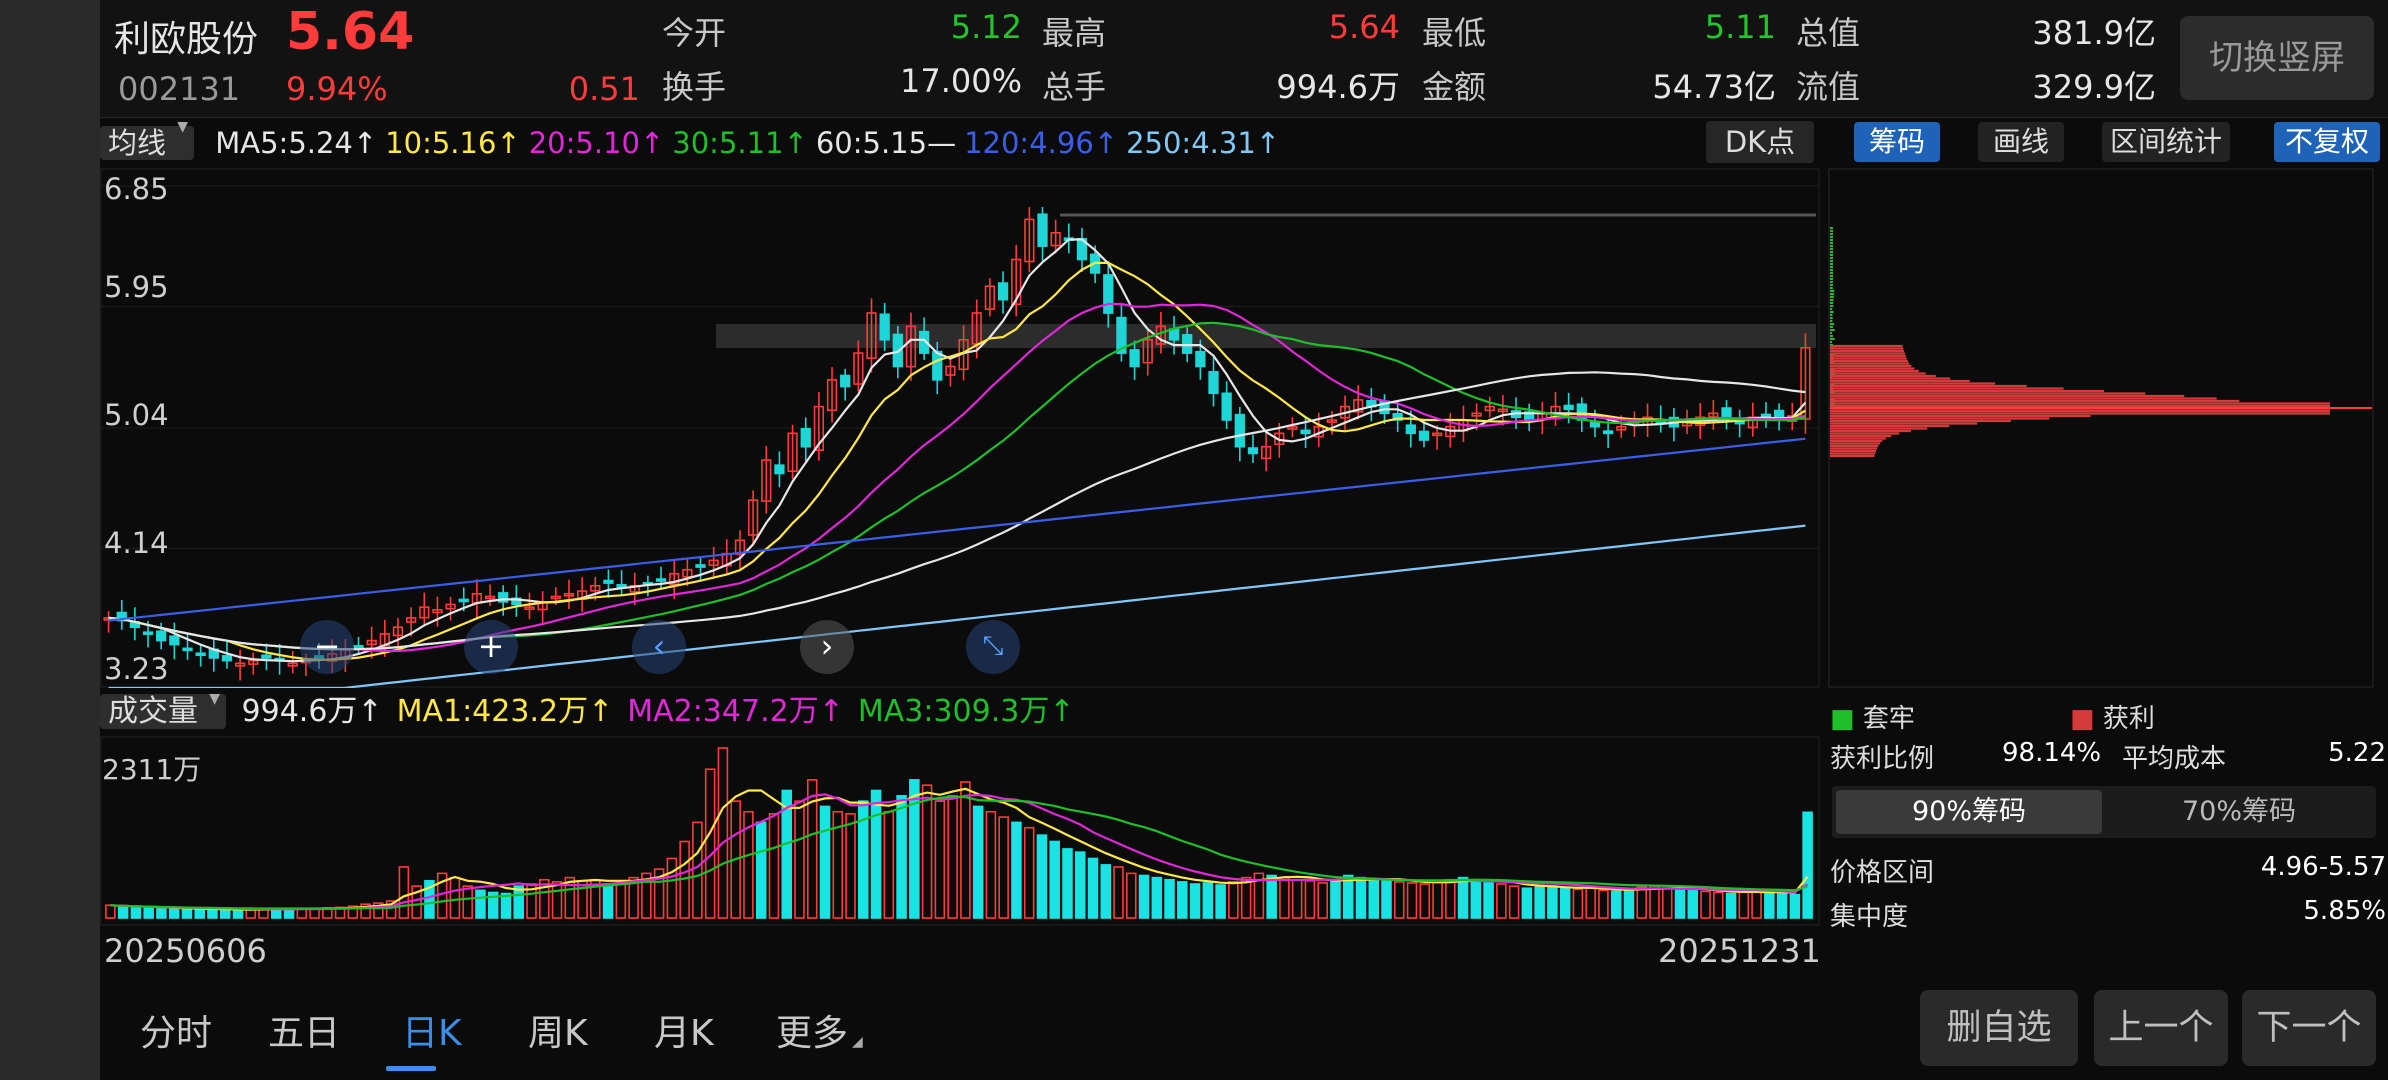 This screenshot has height=1080, width=2388. Describe the element at coordinates (2101, 428) in the screenshot. I see `chip-distribution-chart` at that location.